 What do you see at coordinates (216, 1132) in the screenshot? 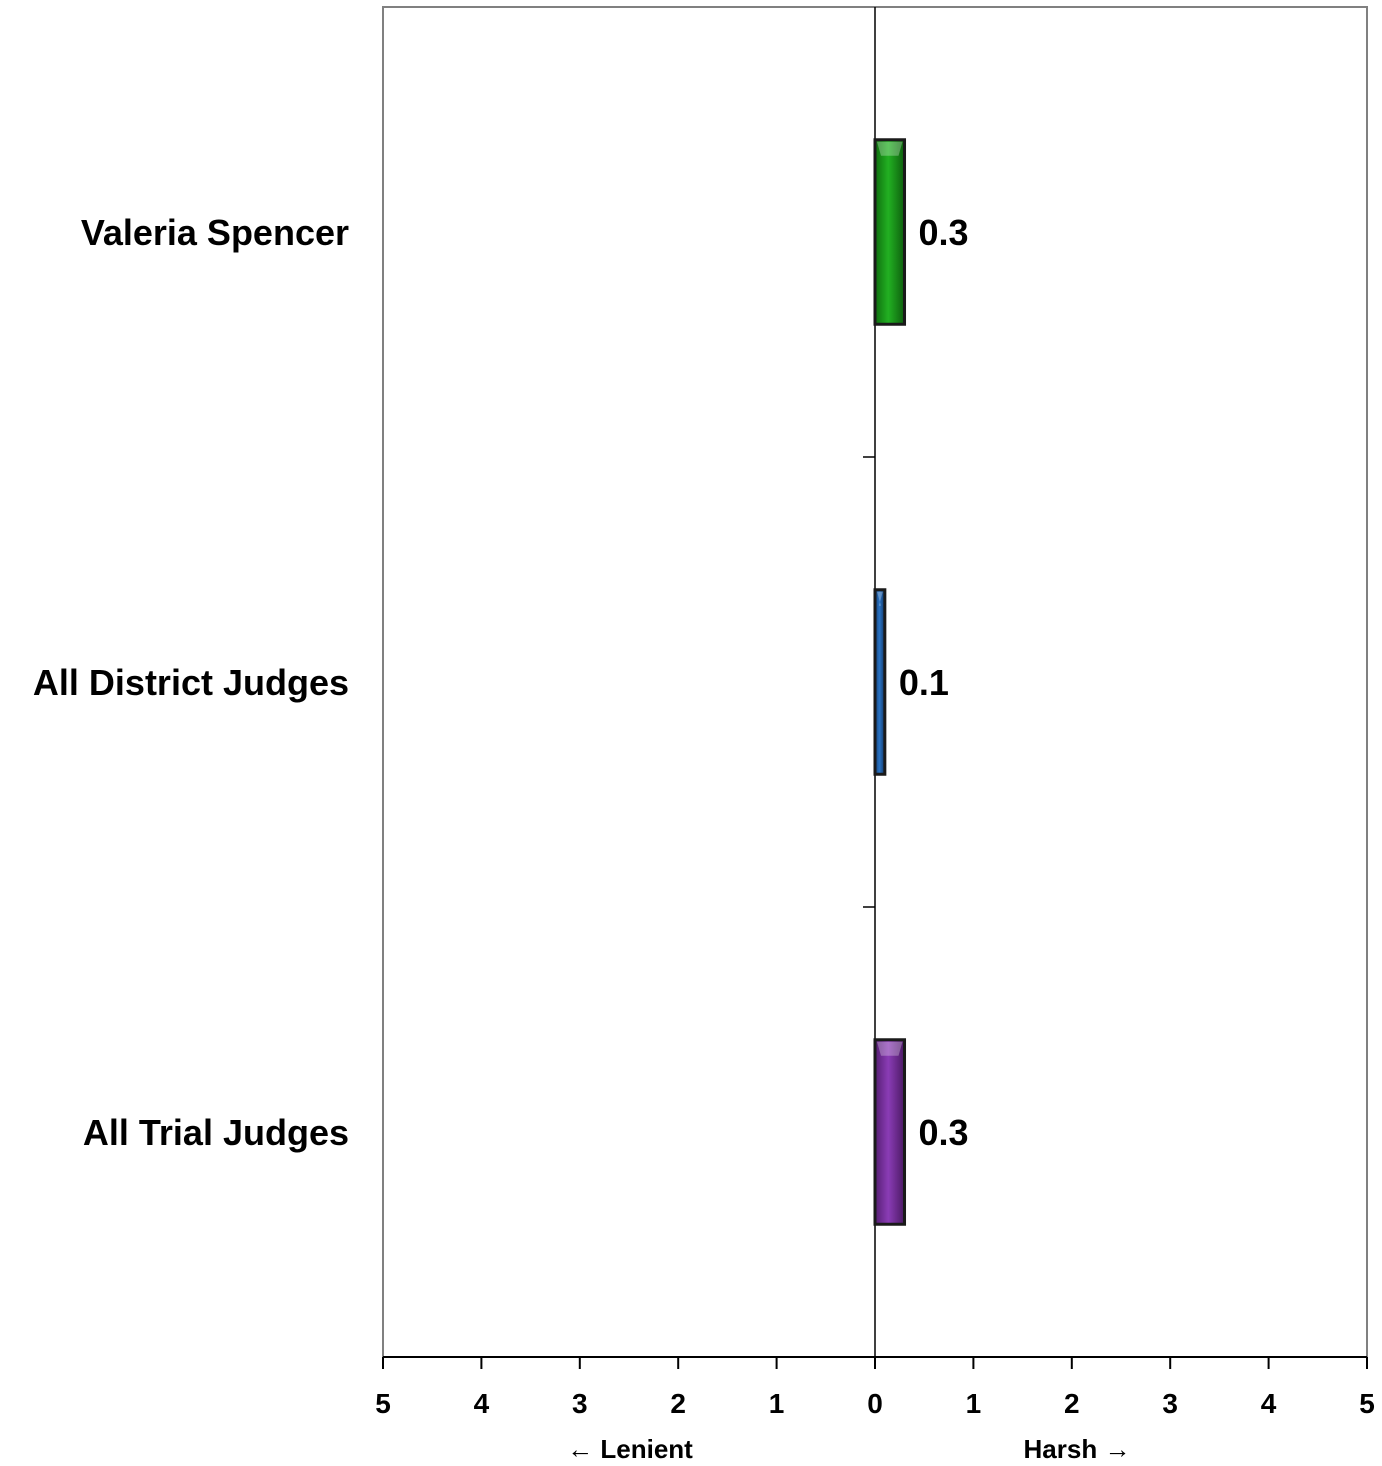
I see `category-label: All Trial Judges` at bounding box center [216, 1132].